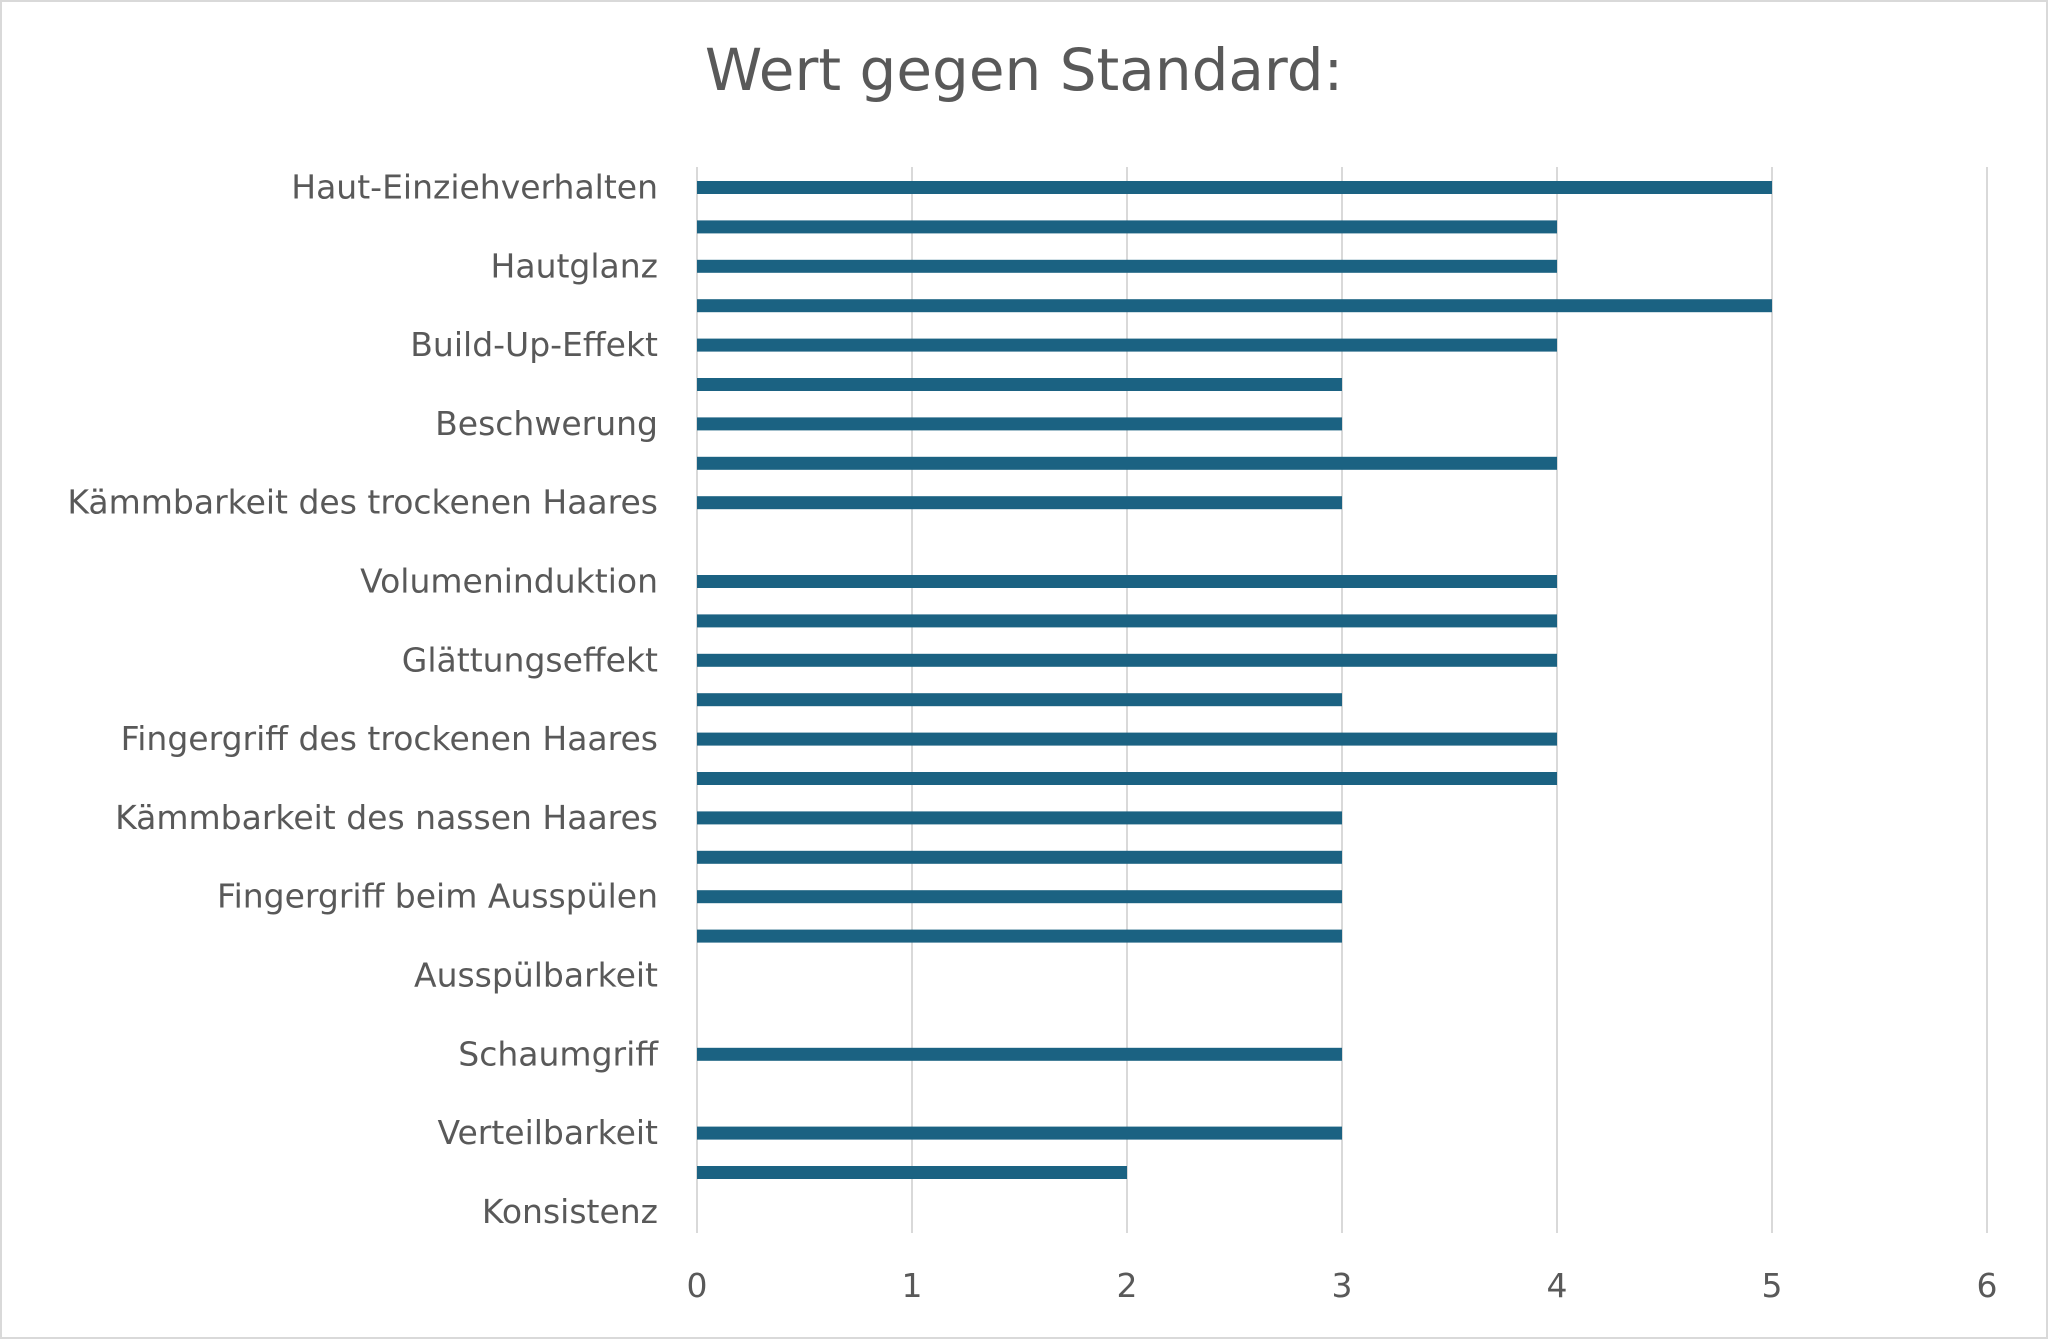 The image size is (2048, 1339). What do you see at coordinates (1987, 1285) in the screenshot?
I see `x-tick-label-6: 6` at bounding box center [1987, 1285].